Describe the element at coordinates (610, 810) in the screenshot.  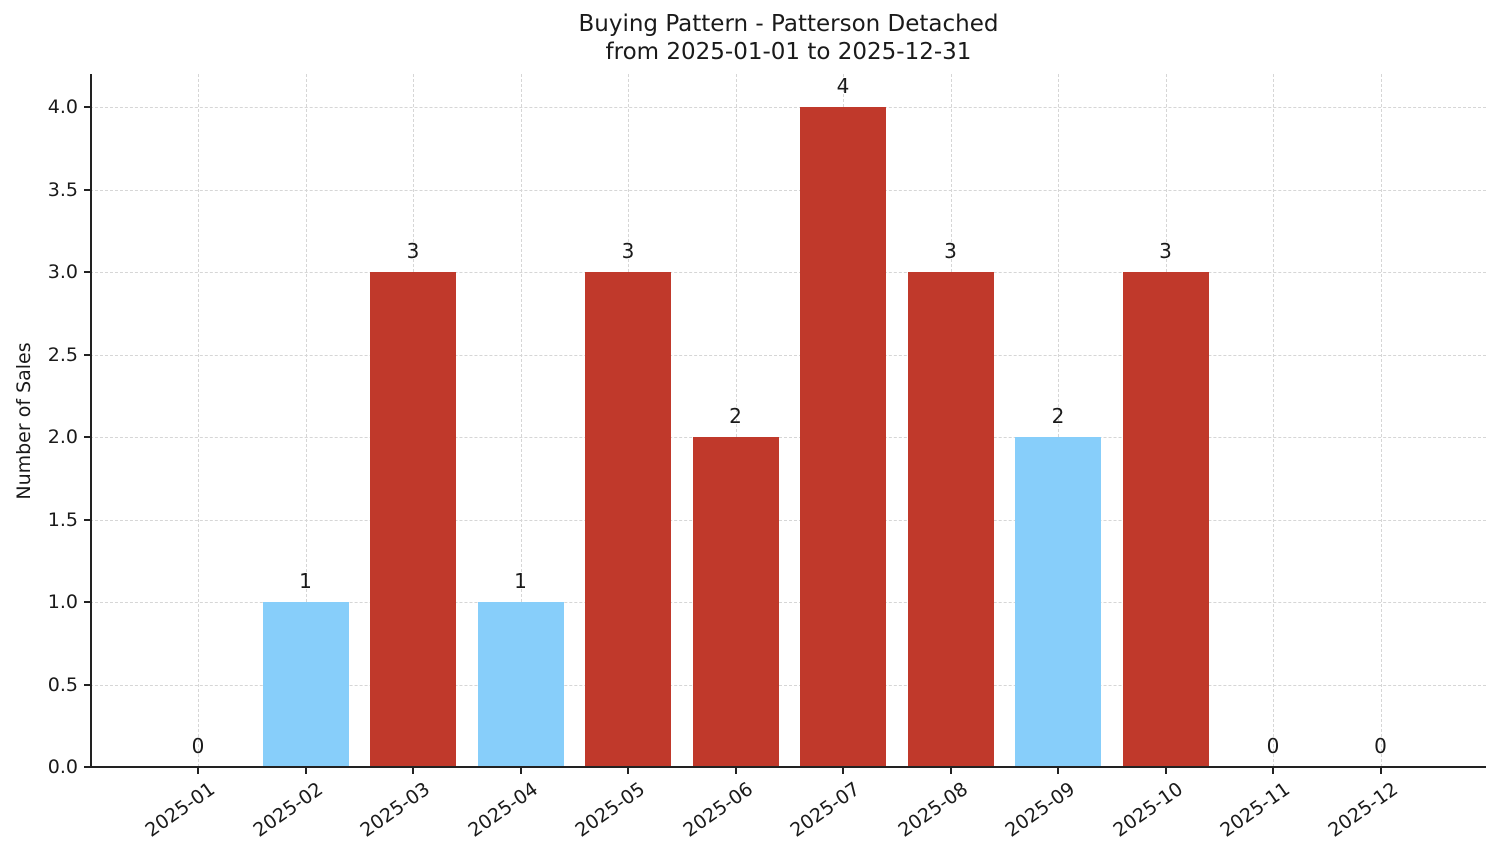
I see `x-tick-label: 2025-05` at that location.